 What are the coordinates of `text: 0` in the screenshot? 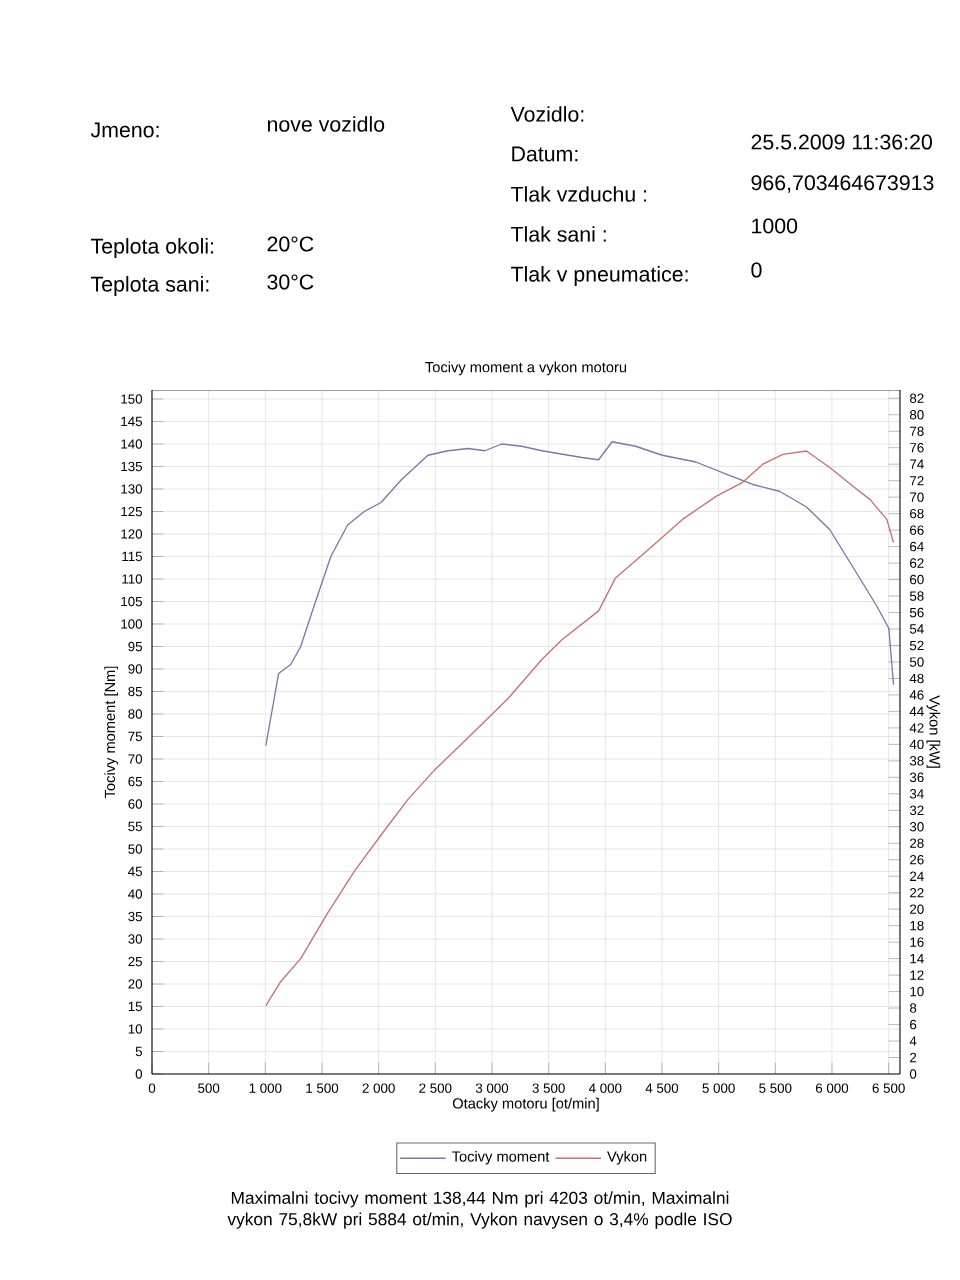 It's located at (756, 270).